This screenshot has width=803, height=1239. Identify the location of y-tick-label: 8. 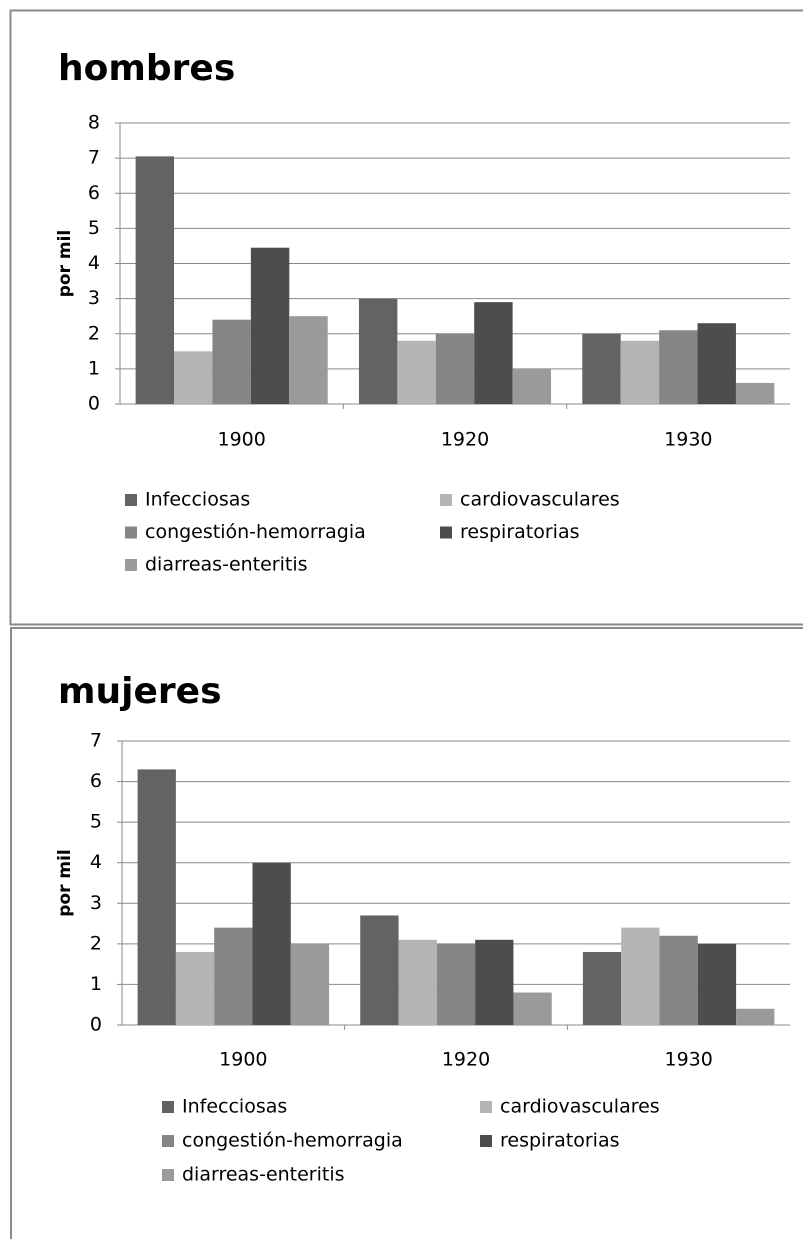
(94, 123).